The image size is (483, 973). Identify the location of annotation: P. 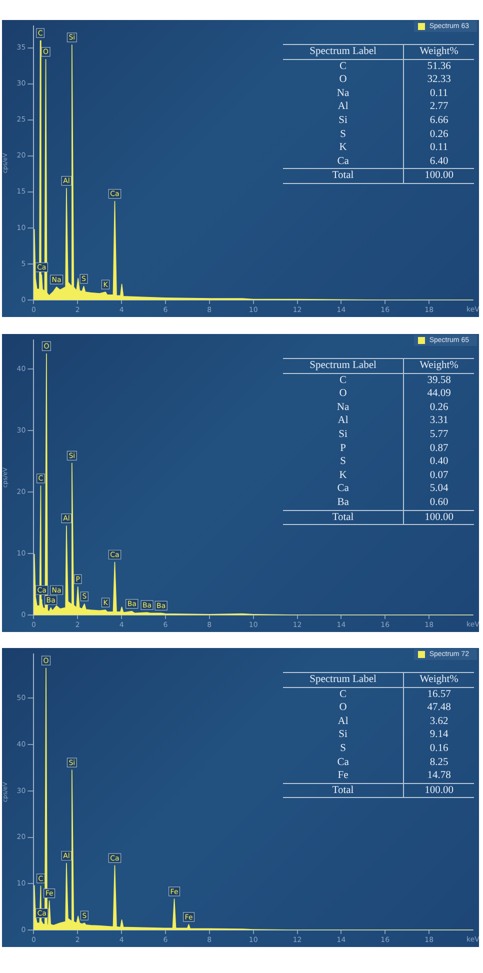
(343, 449).